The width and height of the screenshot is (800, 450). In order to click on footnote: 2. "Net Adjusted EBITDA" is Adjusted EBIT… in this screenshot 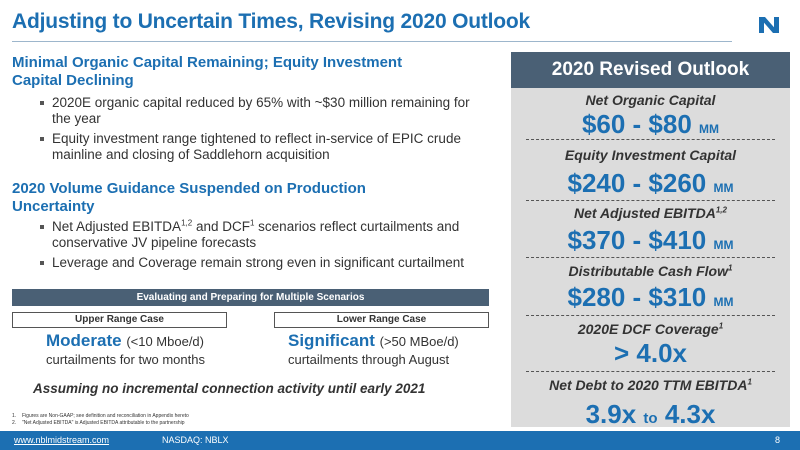, I will do `click(98, 422)`.